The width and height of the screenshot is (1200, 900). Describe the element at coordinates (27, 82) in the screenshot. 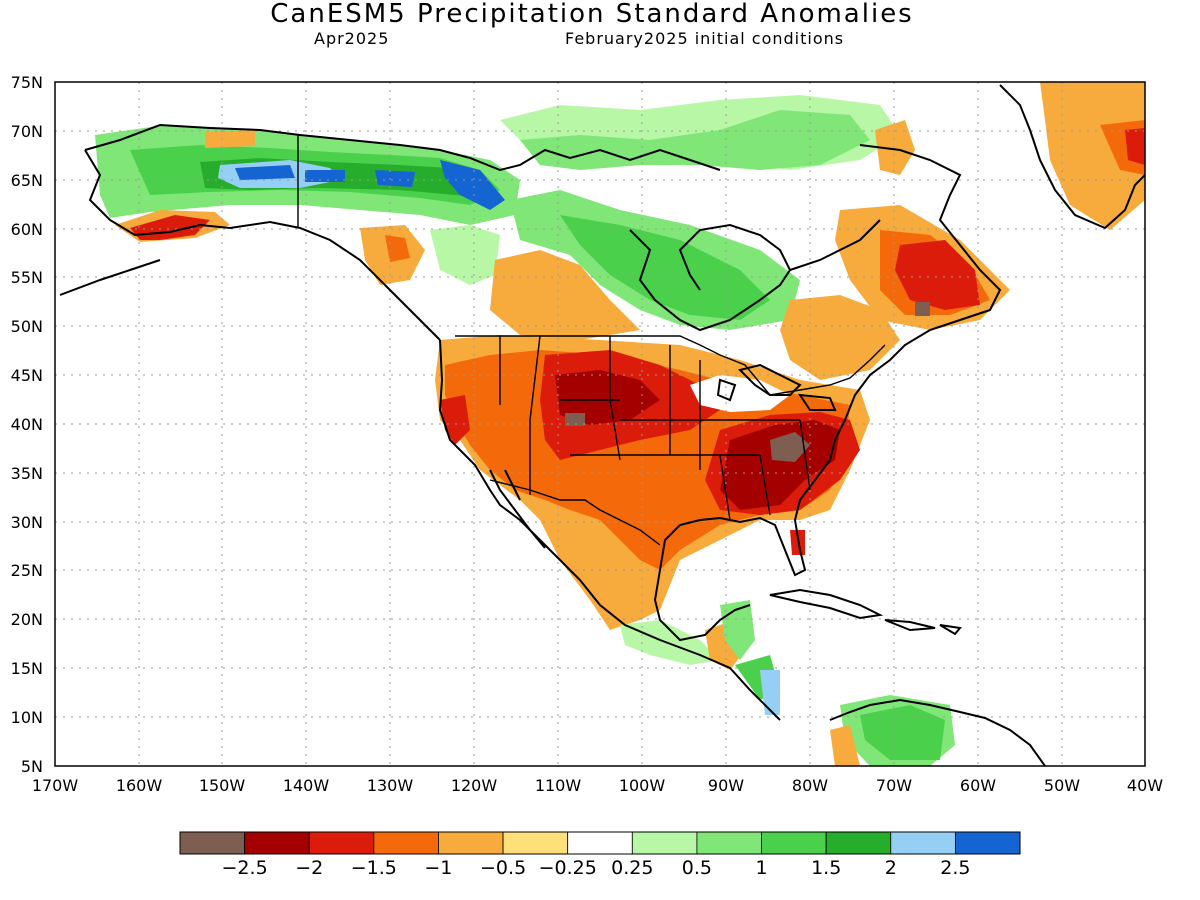

I see `lat-label: 75N` at that location.